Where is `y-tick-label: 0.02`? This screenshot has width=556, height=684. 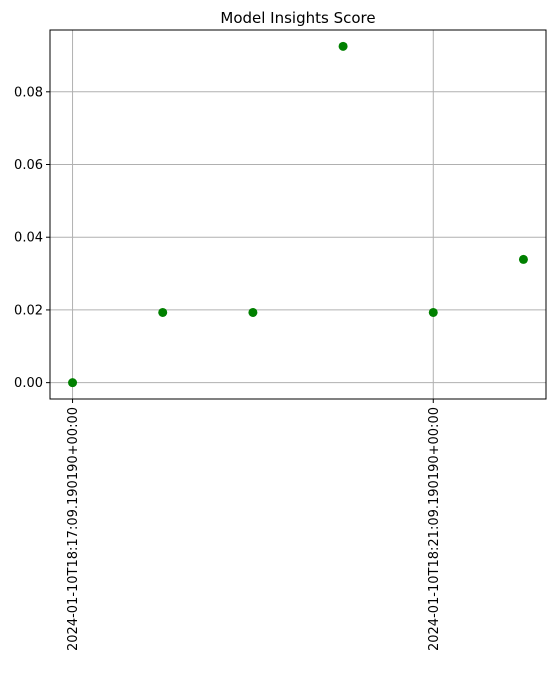
y-tick-label: 0.02 is located at coordinates (28, 310).